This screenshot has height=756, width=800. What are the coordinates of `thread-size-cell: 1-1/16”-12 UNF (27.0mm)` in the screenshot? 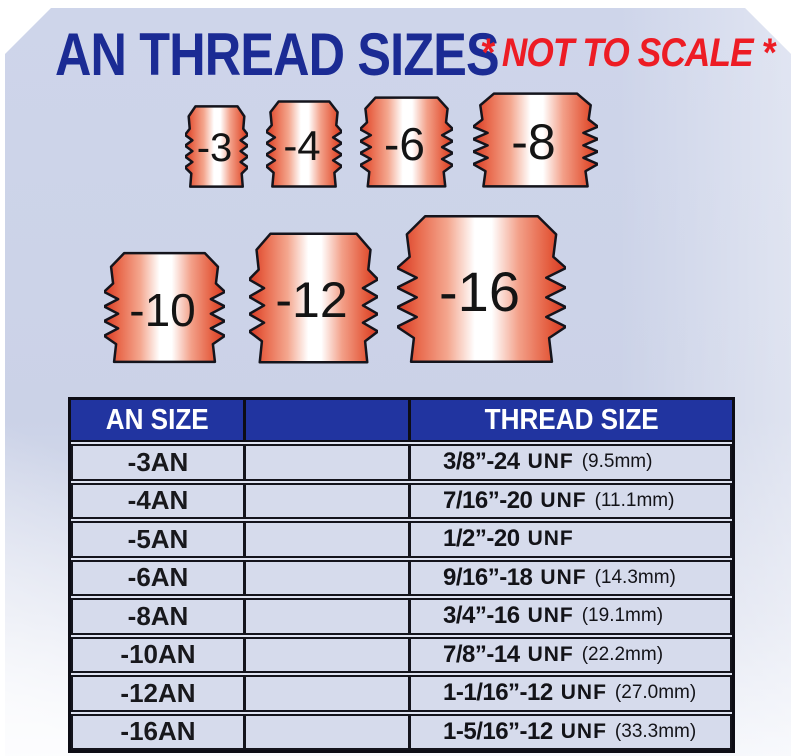 It's located at (570, 693).